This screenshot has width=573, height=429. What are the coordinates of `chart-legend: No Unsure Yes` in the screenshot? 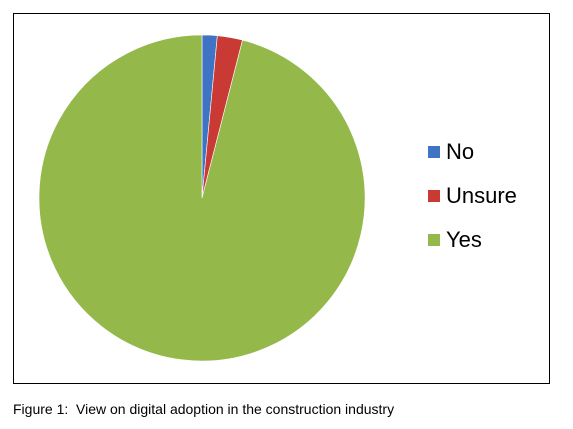 It's located at (472, 207).